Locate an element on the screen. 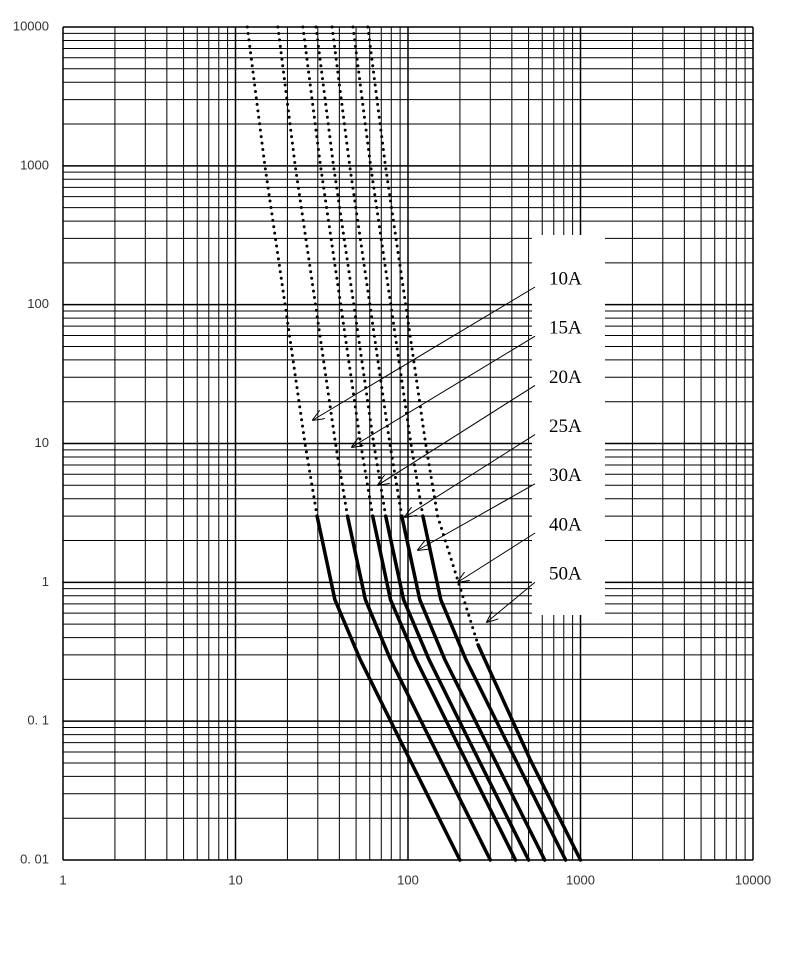 This screenshot has height=963, width=790. x-tick-label: 1 is located at coordinates (62, 879).